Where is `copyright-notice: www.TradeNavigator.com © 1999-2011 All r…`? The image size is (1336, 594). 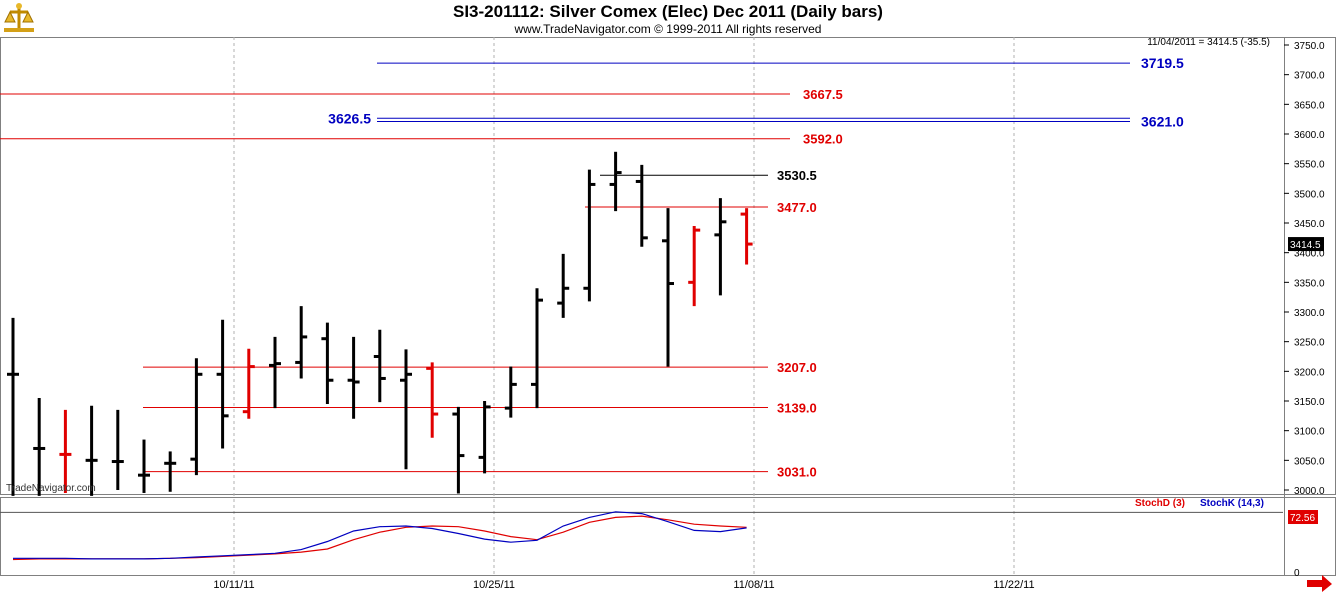 copyright-notice: www.TradeNavigator.com © 1999-2011 All r… is located at coordinates (668, 29).